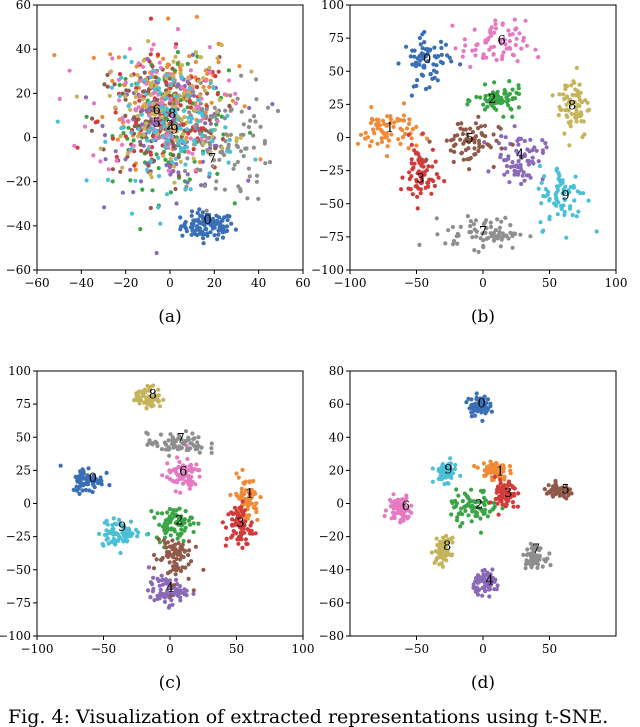 This screenshot has width=640, height=727. Describe the element at coordinates (81, 283) in the screenshot. I see `x-tick-label: −40` at that location.